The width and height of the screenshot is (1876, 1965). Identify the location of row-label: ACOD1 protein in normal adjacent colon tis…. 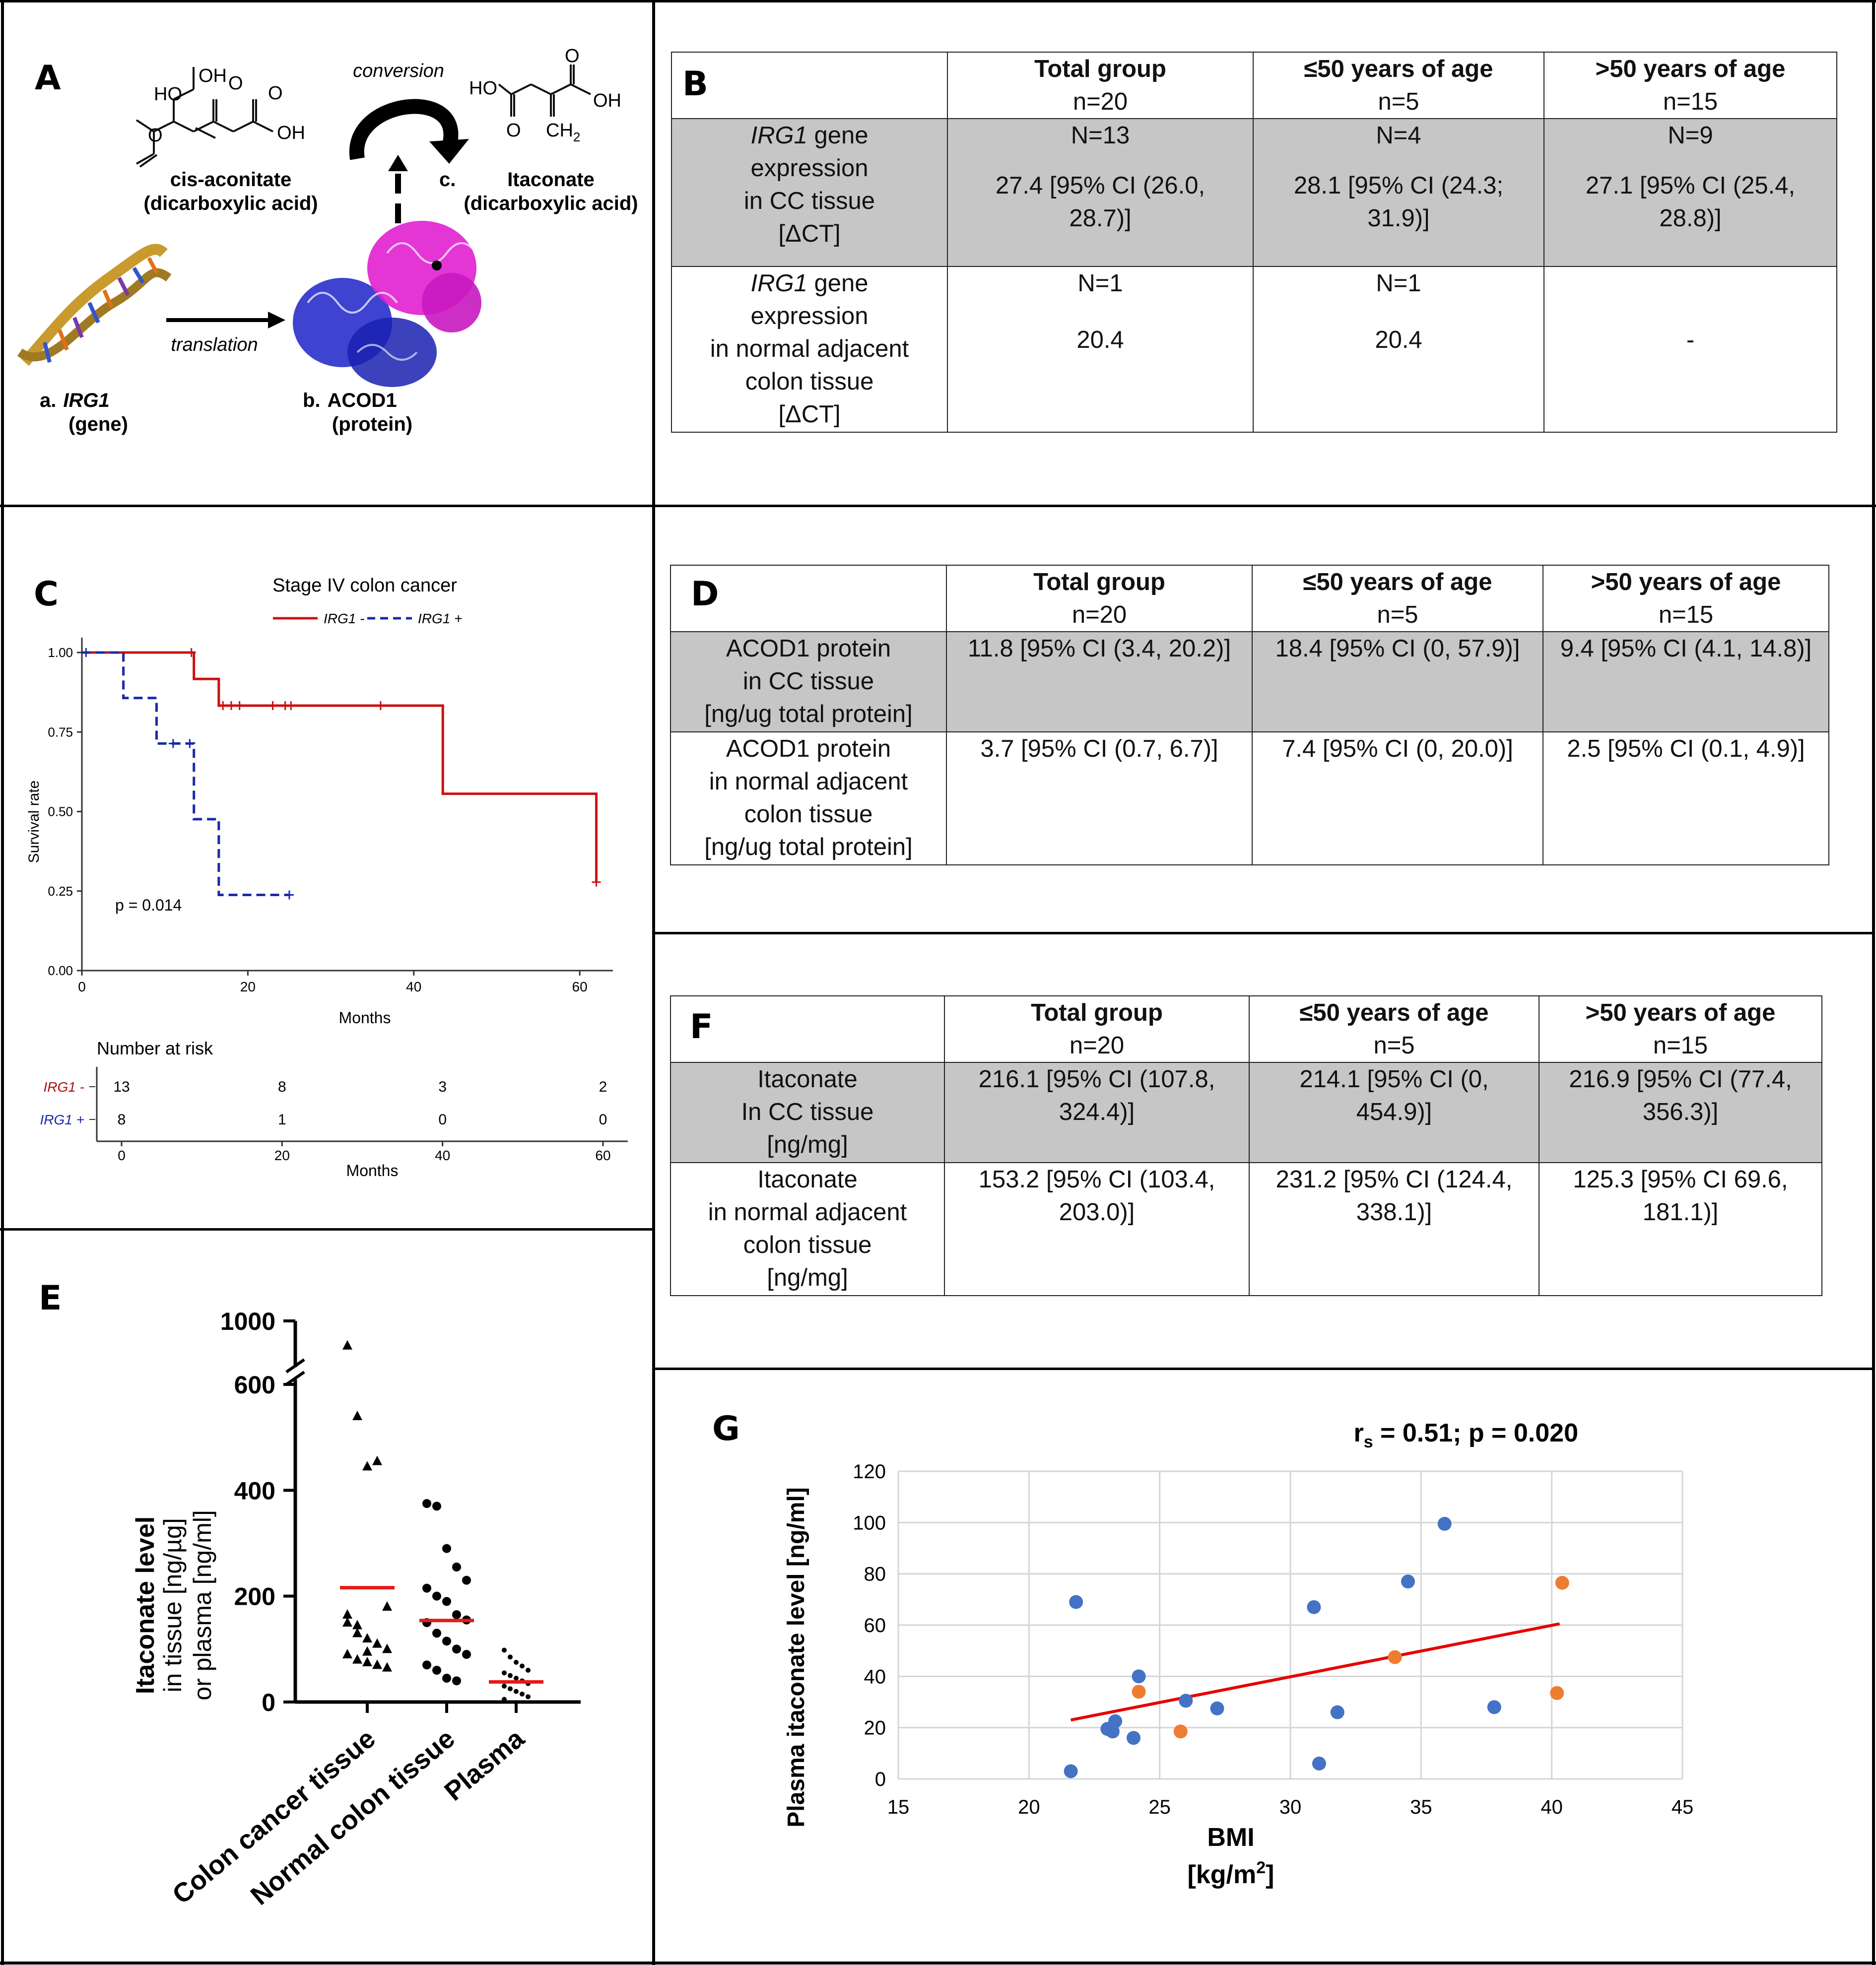
(808, 798).